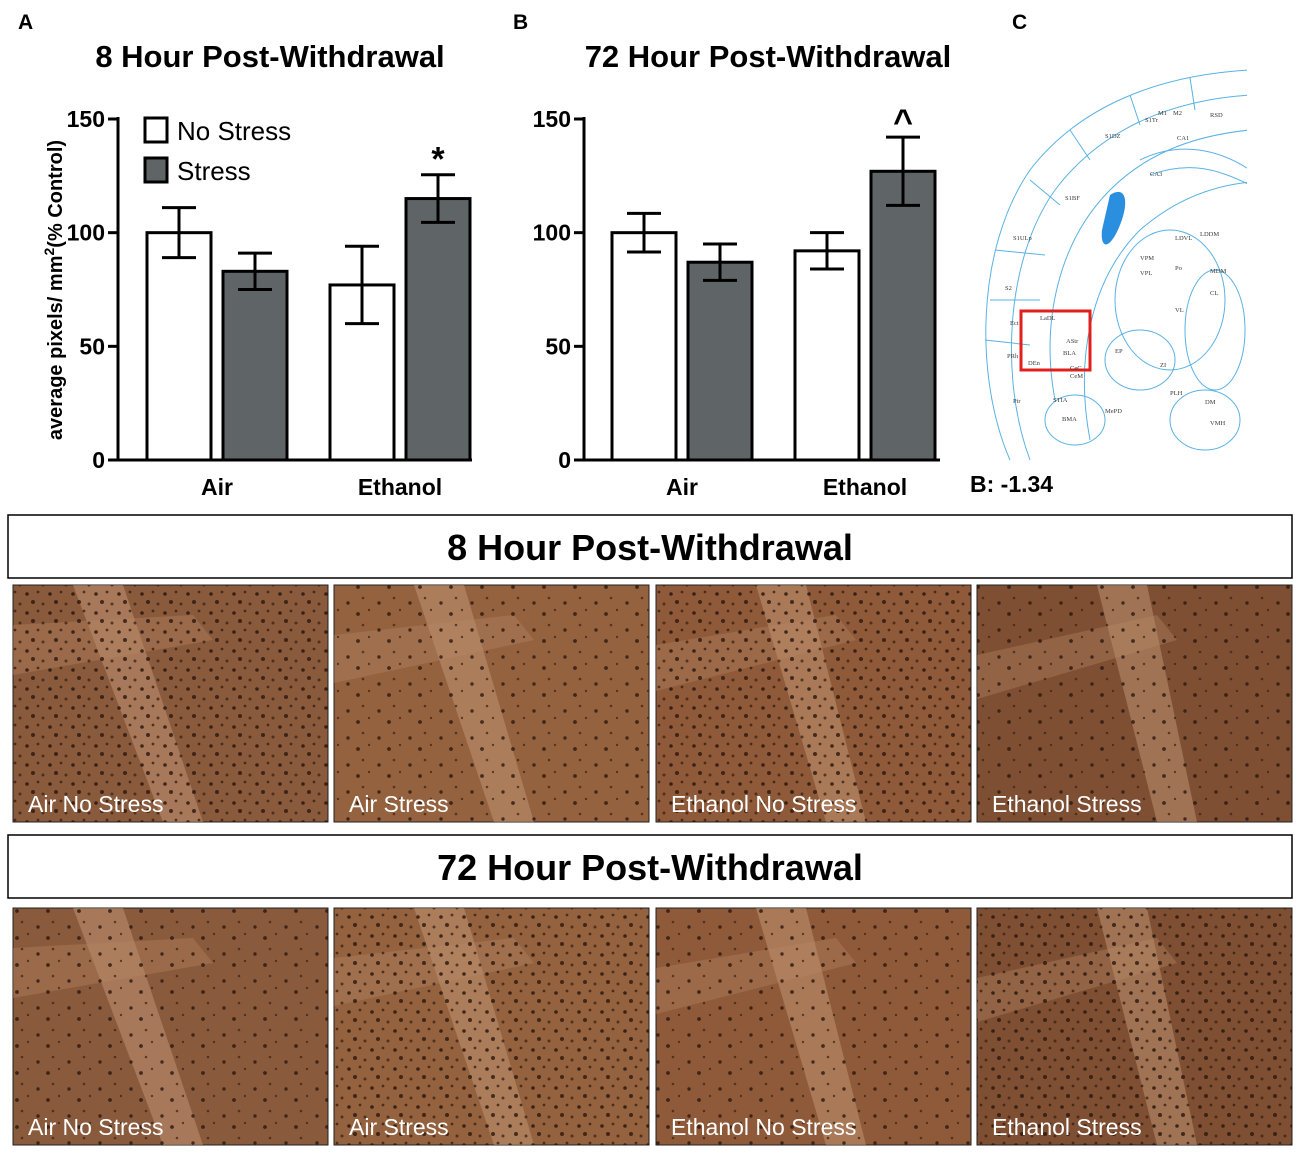 This screenshot has width=1300, height=1156. I want to click on atlas-label: S1DZ, so click(1113, 136).